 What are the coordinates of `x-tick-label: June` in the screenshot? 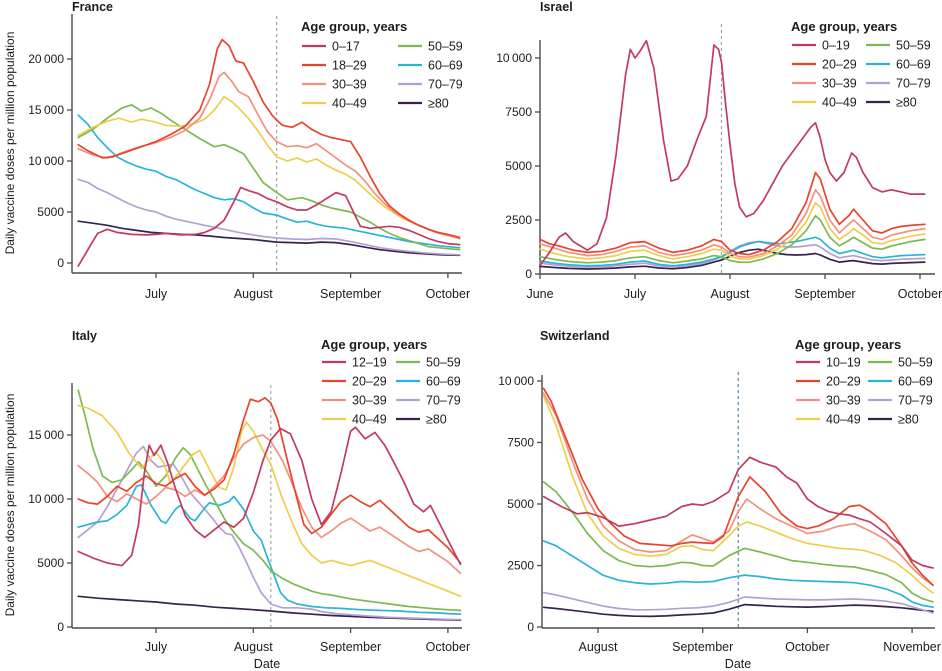 It's located at (539, 294).